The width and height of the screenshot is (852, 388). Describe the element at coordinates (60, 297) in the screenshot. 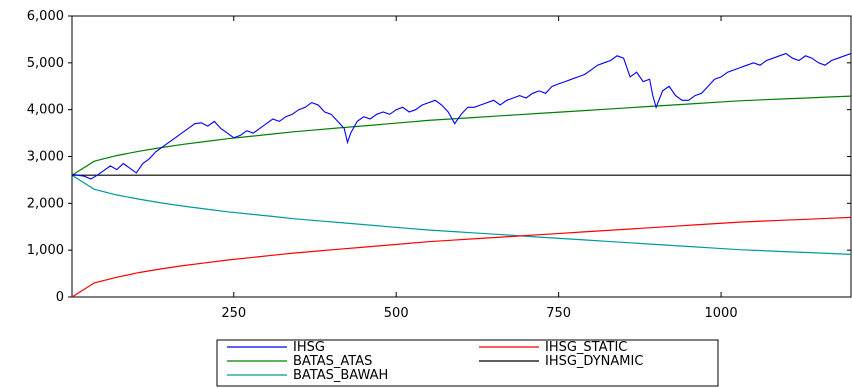

I see `y-tick-label: 0` at that location.